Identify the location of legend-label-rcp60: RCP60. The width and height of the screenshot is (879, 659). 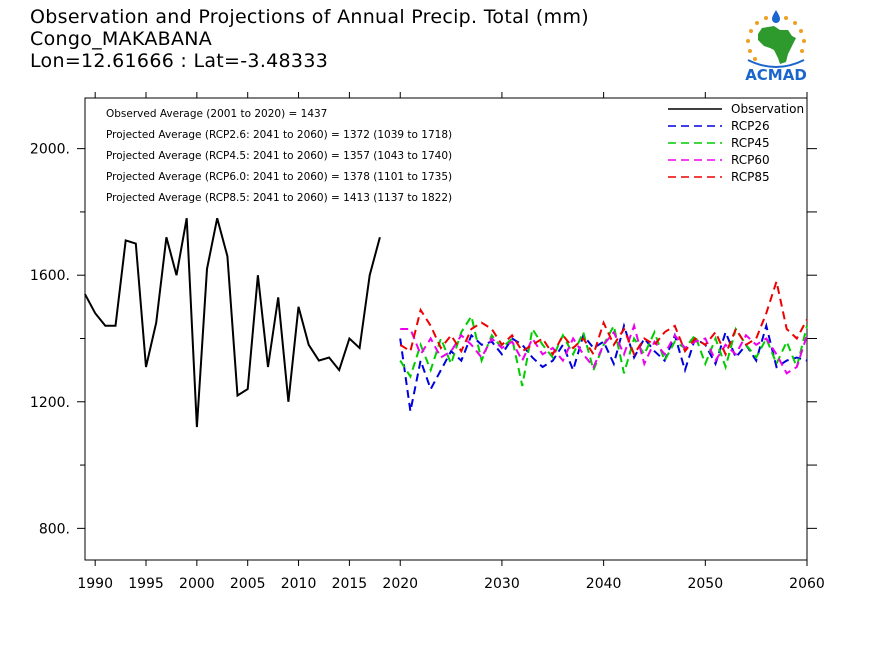
(750, 160).